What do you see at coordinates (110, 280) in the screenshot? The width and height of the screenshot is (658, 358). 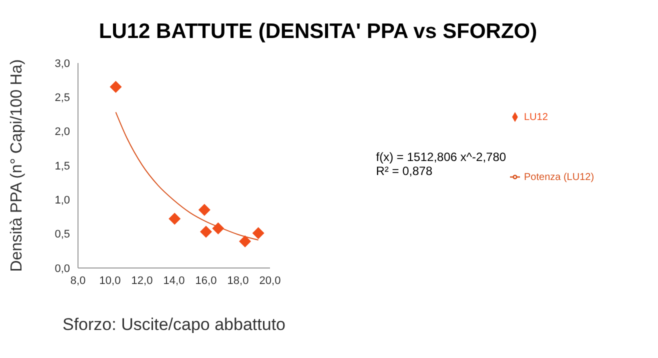 I see `x-tick-label: 10,0` at bounding box center [110, 280].